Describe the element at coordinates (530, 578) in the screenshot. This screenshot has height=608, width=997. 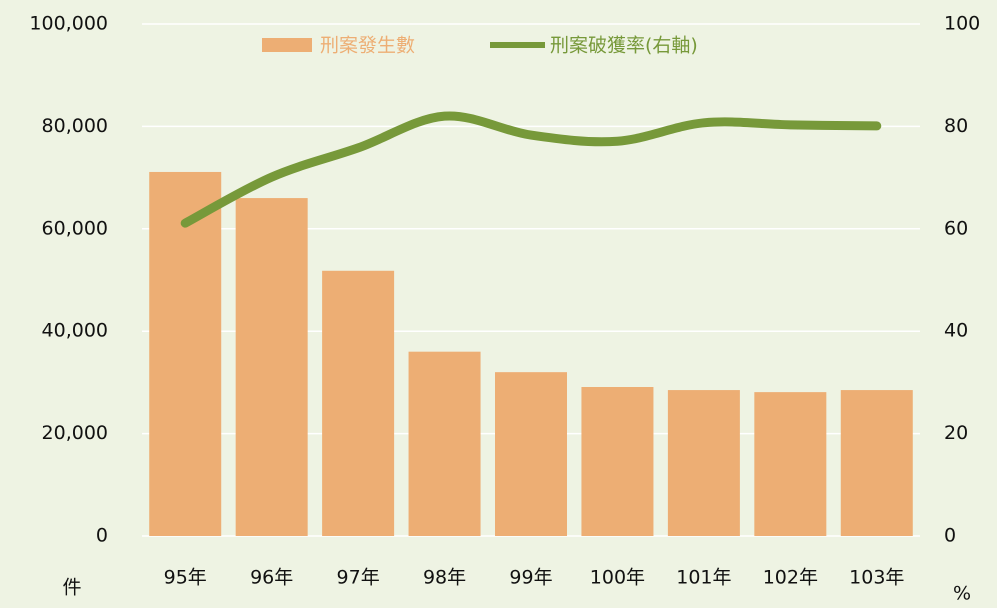
I see `x-tick-label: 99年` at that location.